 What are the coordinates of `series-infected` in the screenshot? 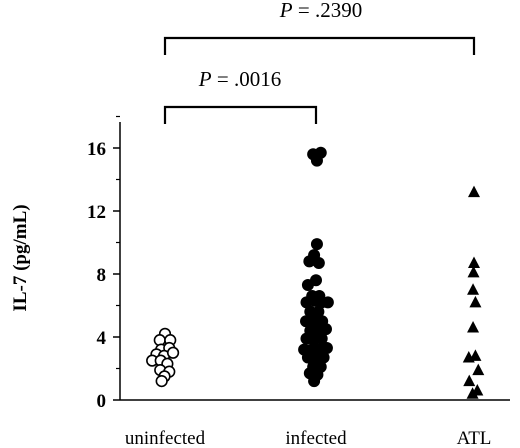 It's located at (316, 267).